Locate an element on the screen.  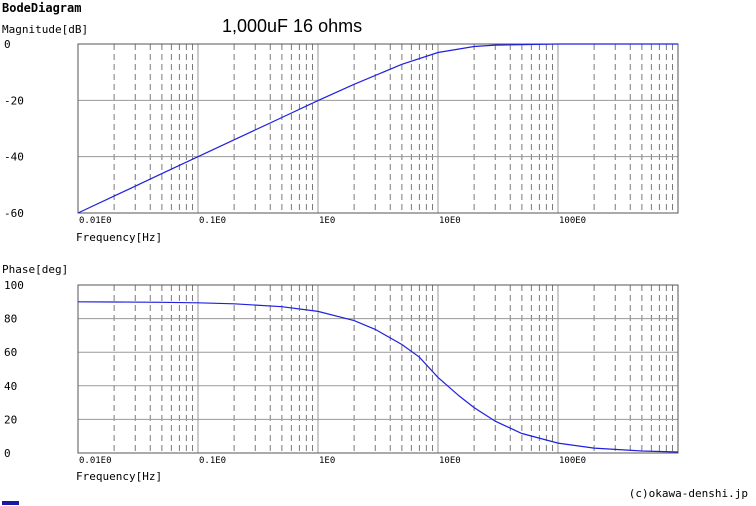
magnitude-axis-label: Magnitude[dB] is located at coordinates (45, 29).